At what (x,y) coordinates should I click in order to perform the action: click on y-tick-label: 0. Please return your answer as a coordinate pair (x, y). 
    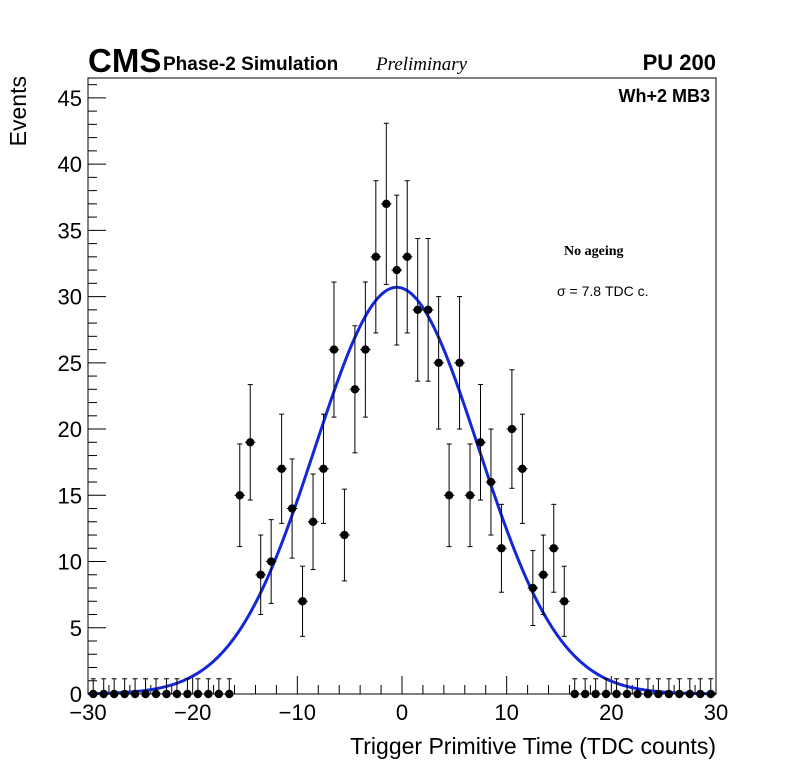
    Looking at the image, I should click on (76, 694).